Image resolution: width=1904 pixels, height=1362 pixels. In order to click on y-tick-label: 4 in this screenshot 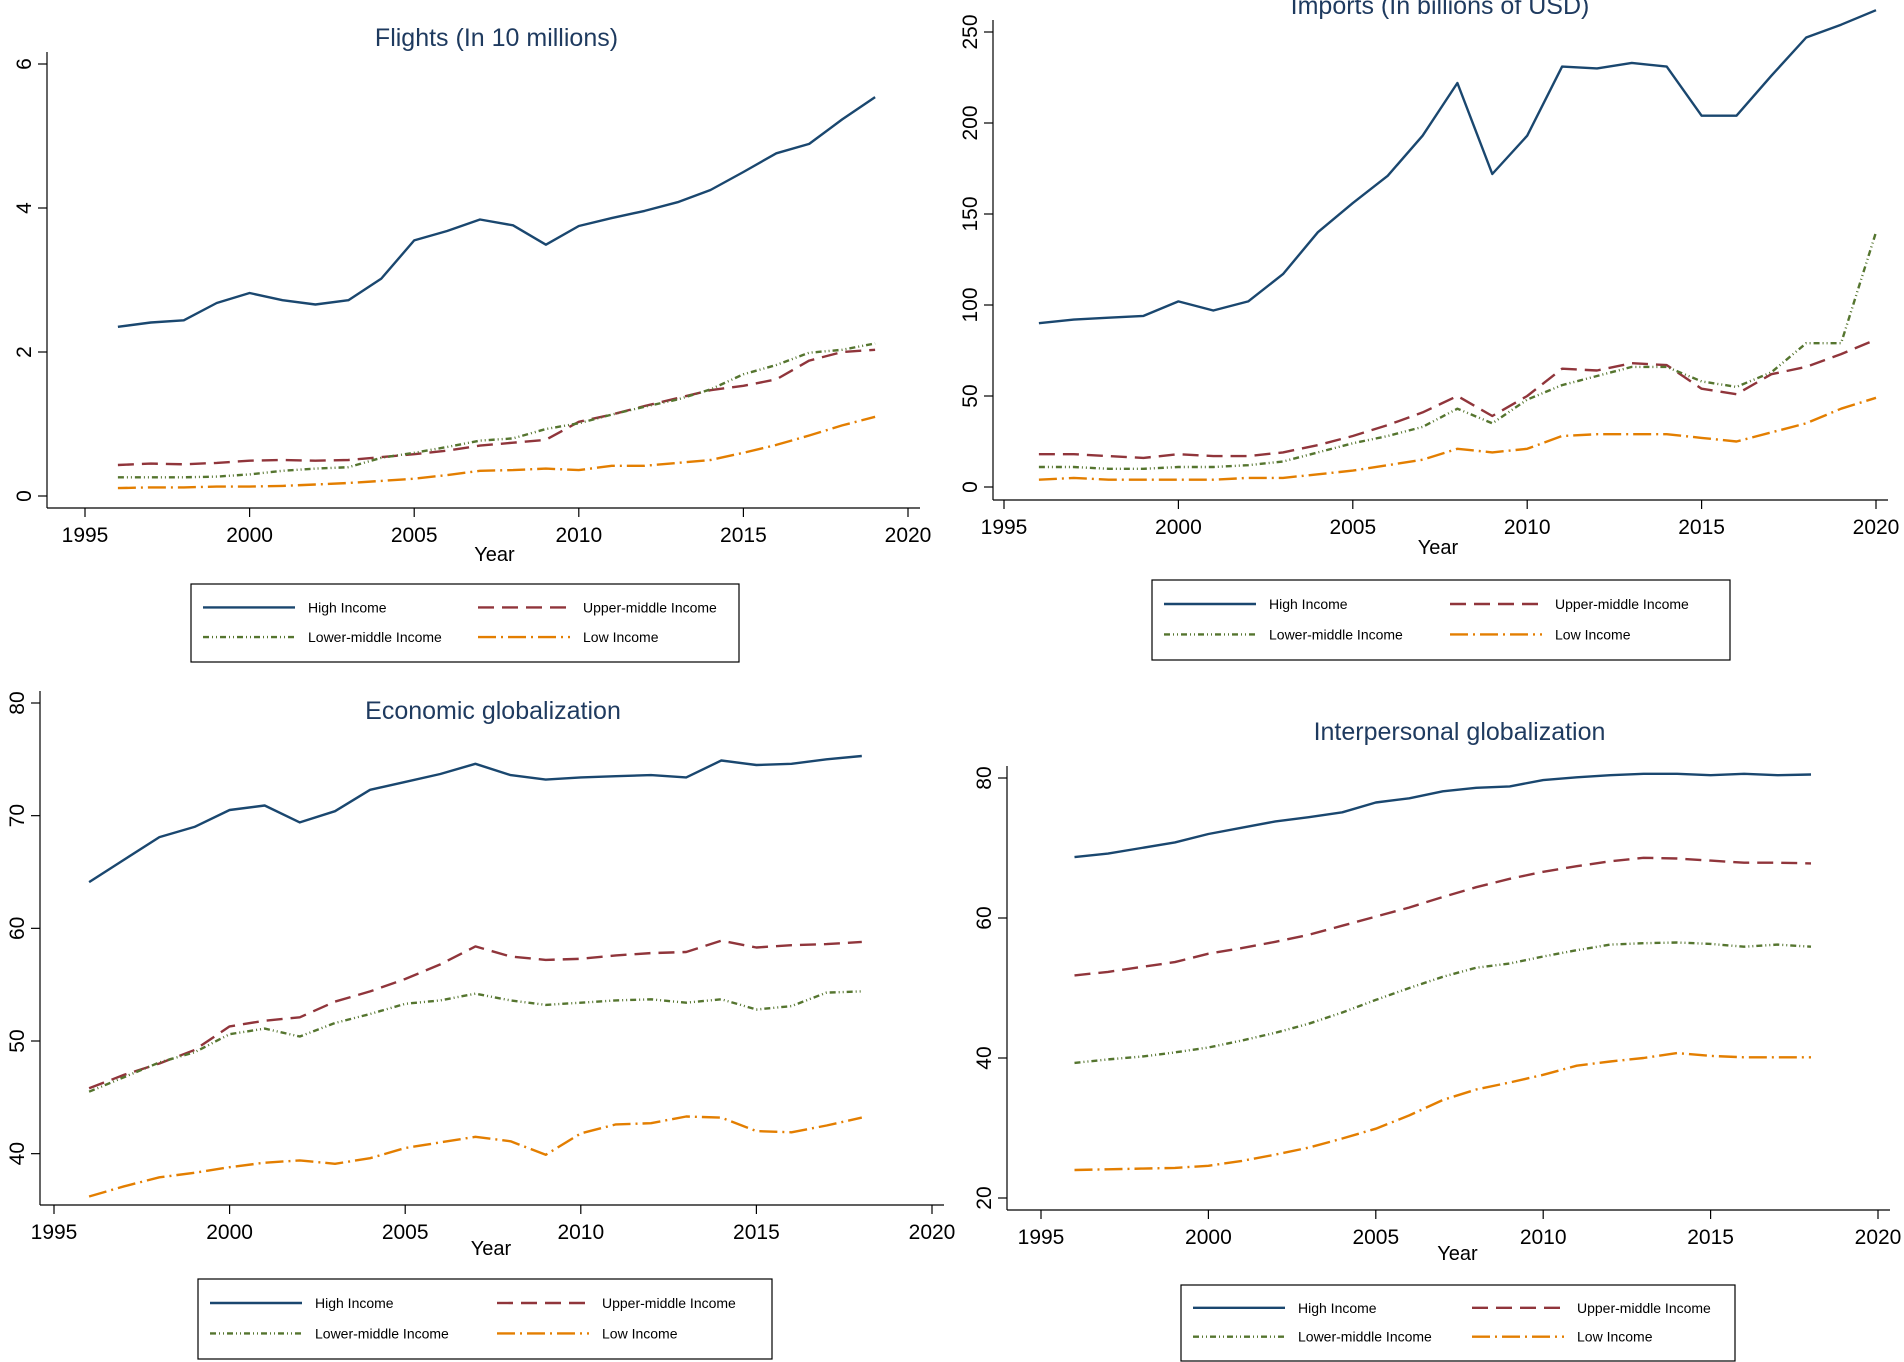, I will do `click(24, 208)`.